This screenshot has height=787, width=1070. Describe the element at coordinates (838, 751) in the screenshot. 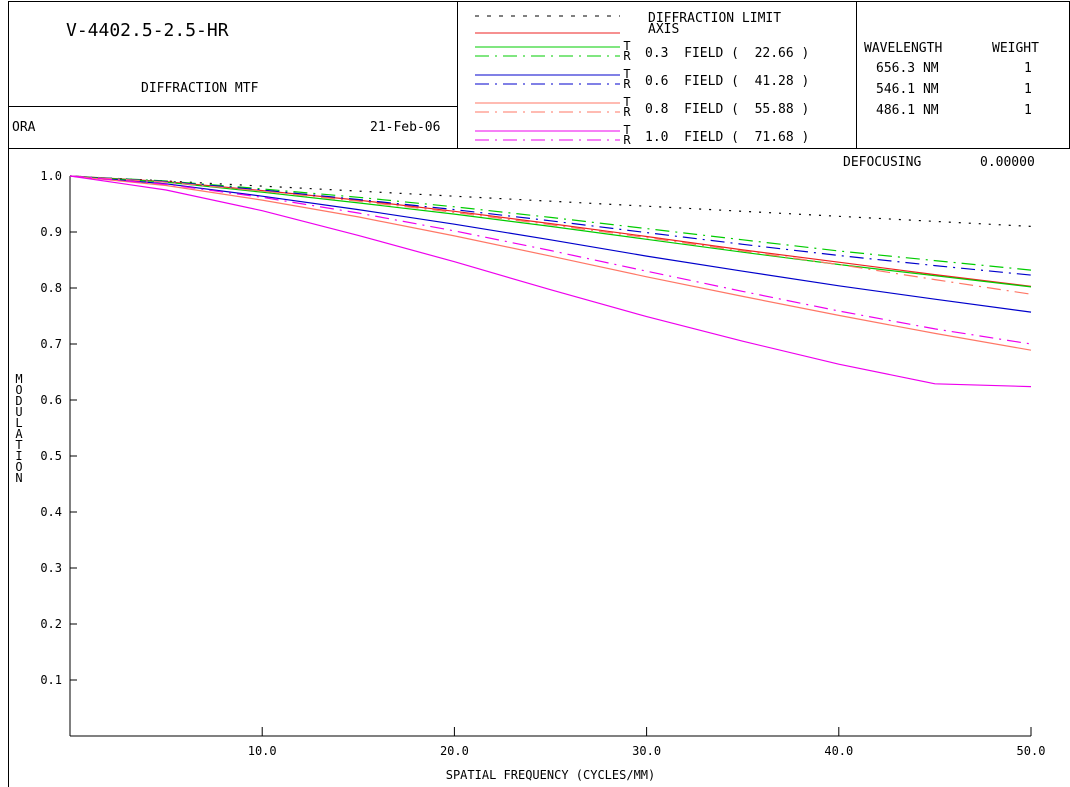

I see `x-tick-label: 40.0` at that location.